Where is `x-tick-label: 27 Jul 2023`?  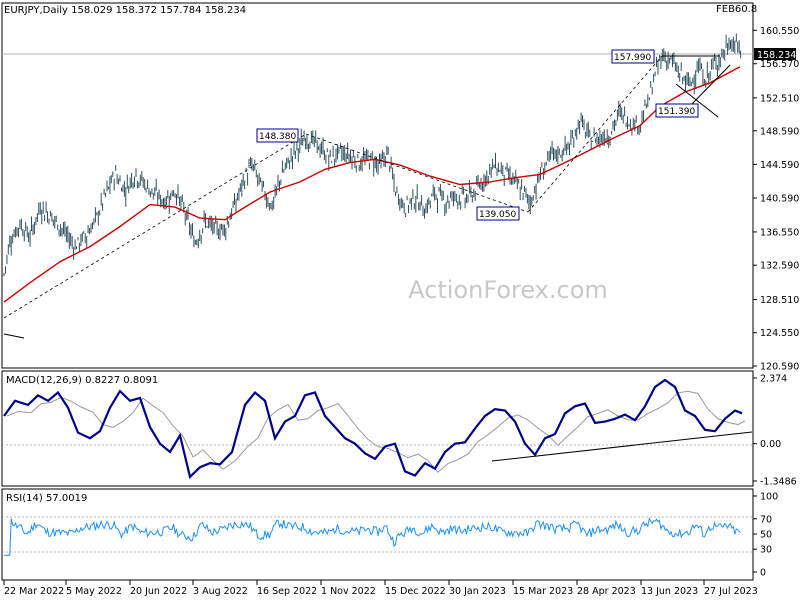
x-tick-label: 27 Jul 2023 is located at coordinates (731, 591).